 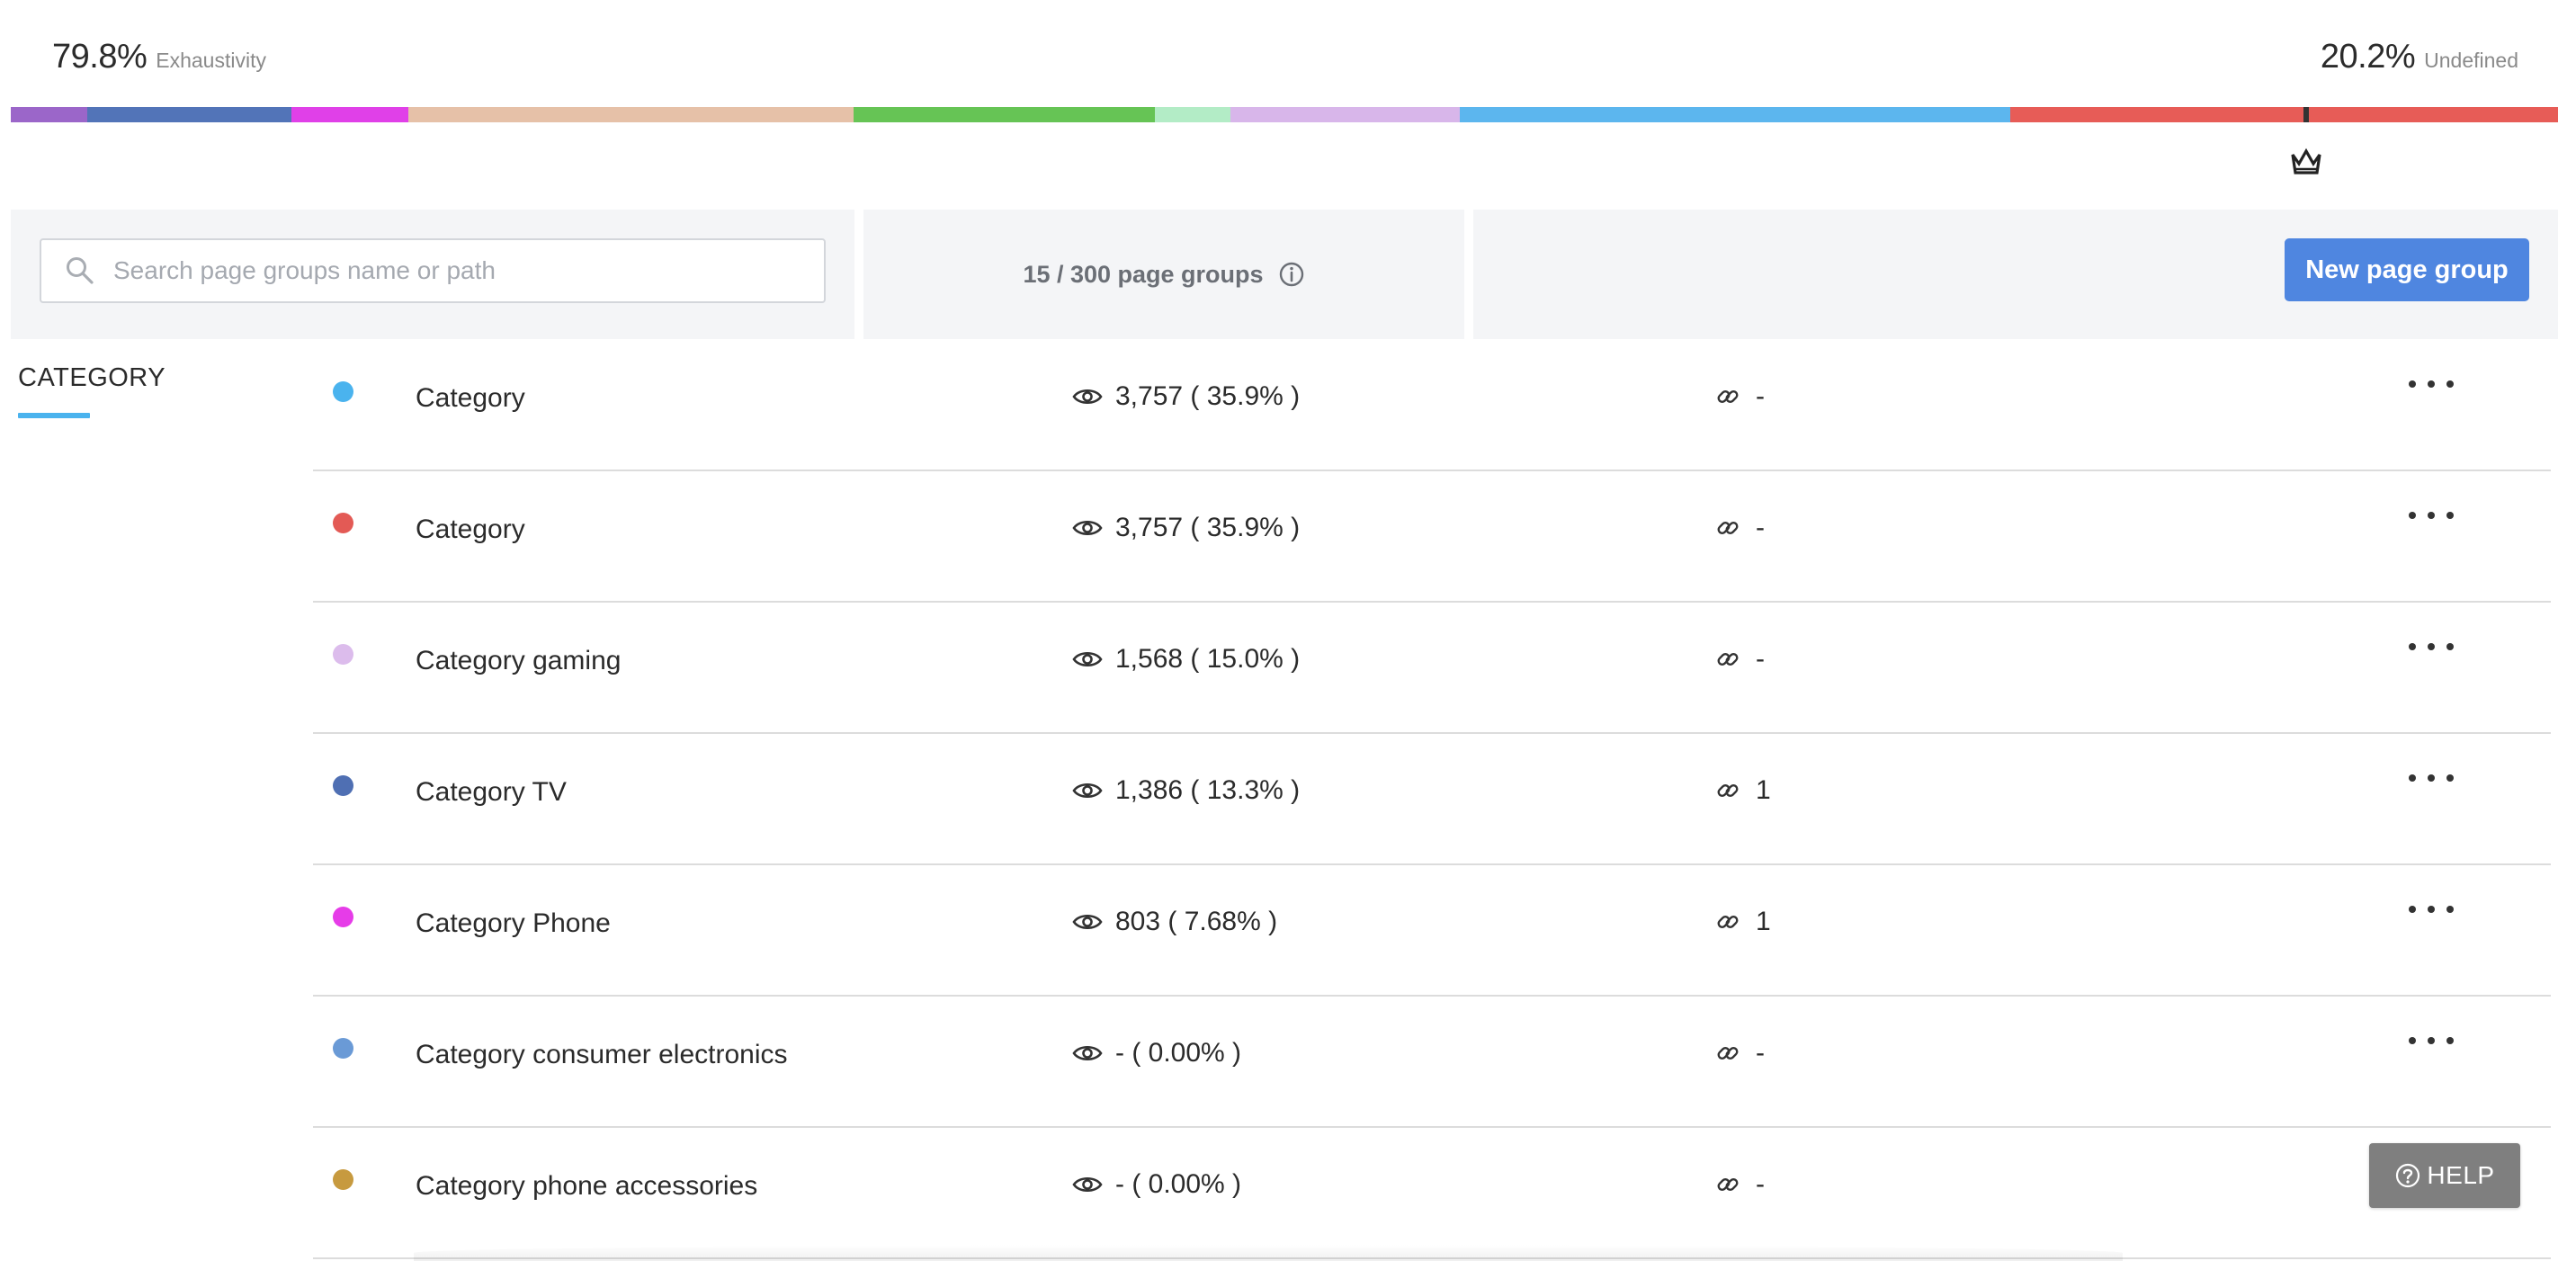 I want to click on undefined-label: Undefined, so click(x=2471, y=61).